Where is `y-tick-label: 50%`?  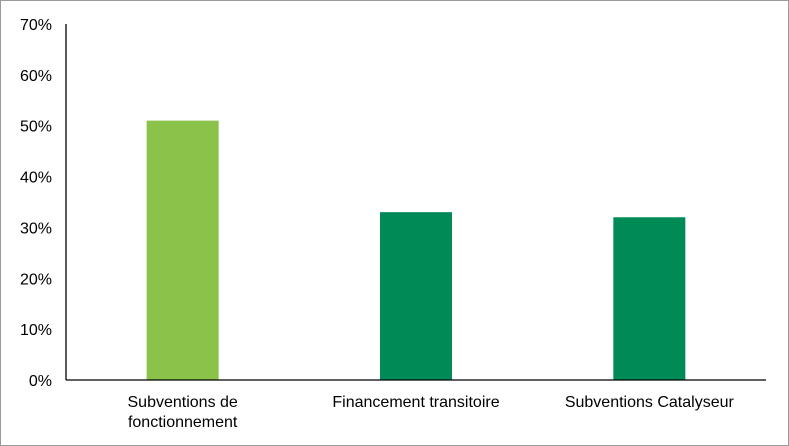 y-tick-label: 50% is located at coordinates (36, 127).